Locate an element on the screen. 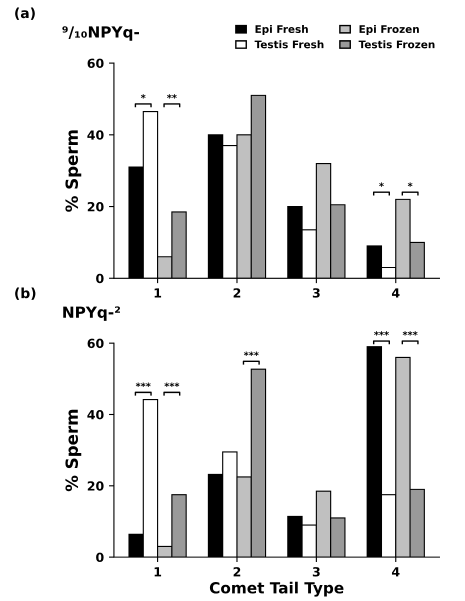 The image size is (465, 601). legend-label: Epi Frozen is located at coordinates (389, 30).